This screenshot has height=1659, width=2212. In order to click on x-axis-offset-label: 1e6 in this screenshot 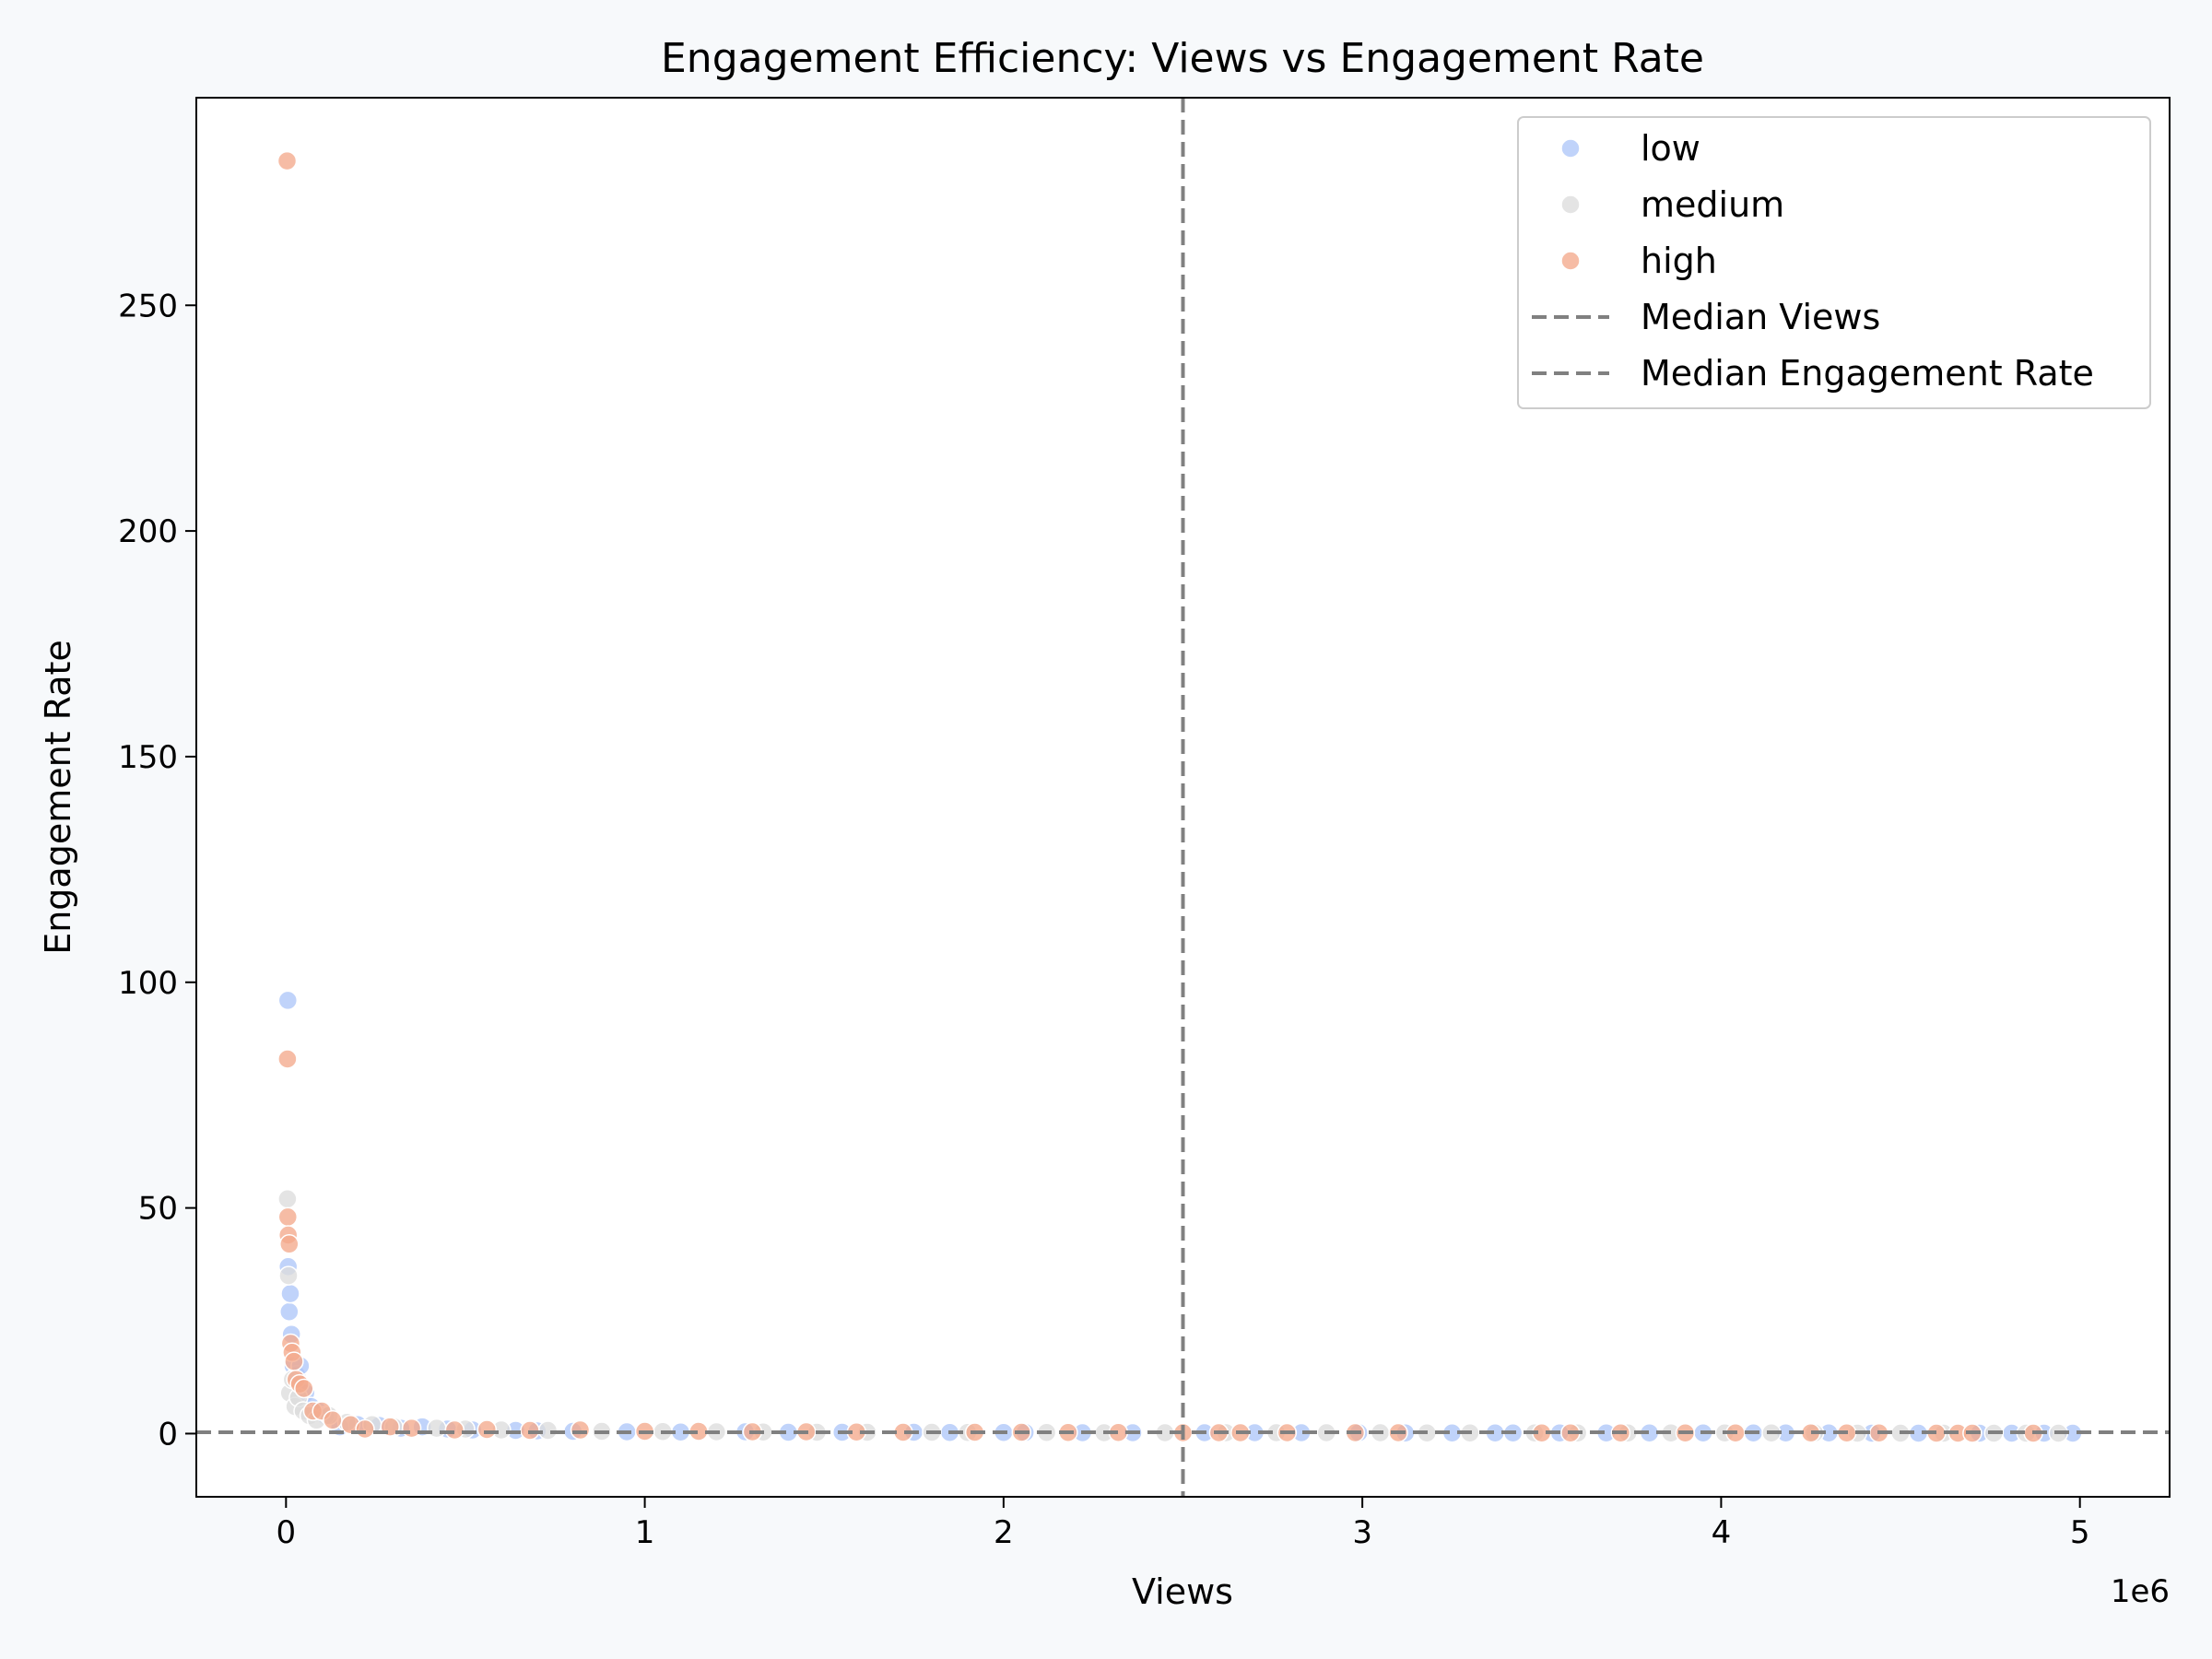, I will do `click(2140, 1591)`.